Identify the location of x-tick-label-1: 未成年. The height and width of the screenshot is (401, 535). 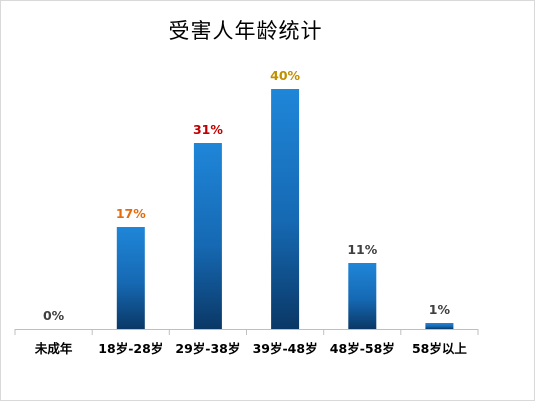
(53, 348).